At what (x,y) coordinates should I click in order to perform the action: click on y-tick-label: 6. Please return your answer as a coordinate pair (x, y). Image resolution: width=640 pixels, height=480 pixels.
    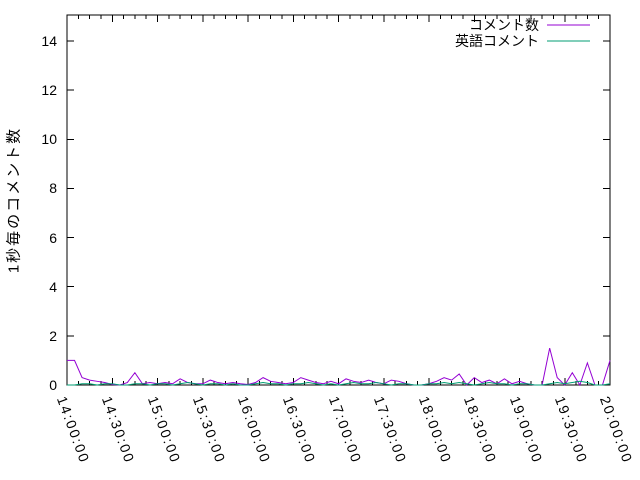
    Looking at the image, I should click on (53, 237).